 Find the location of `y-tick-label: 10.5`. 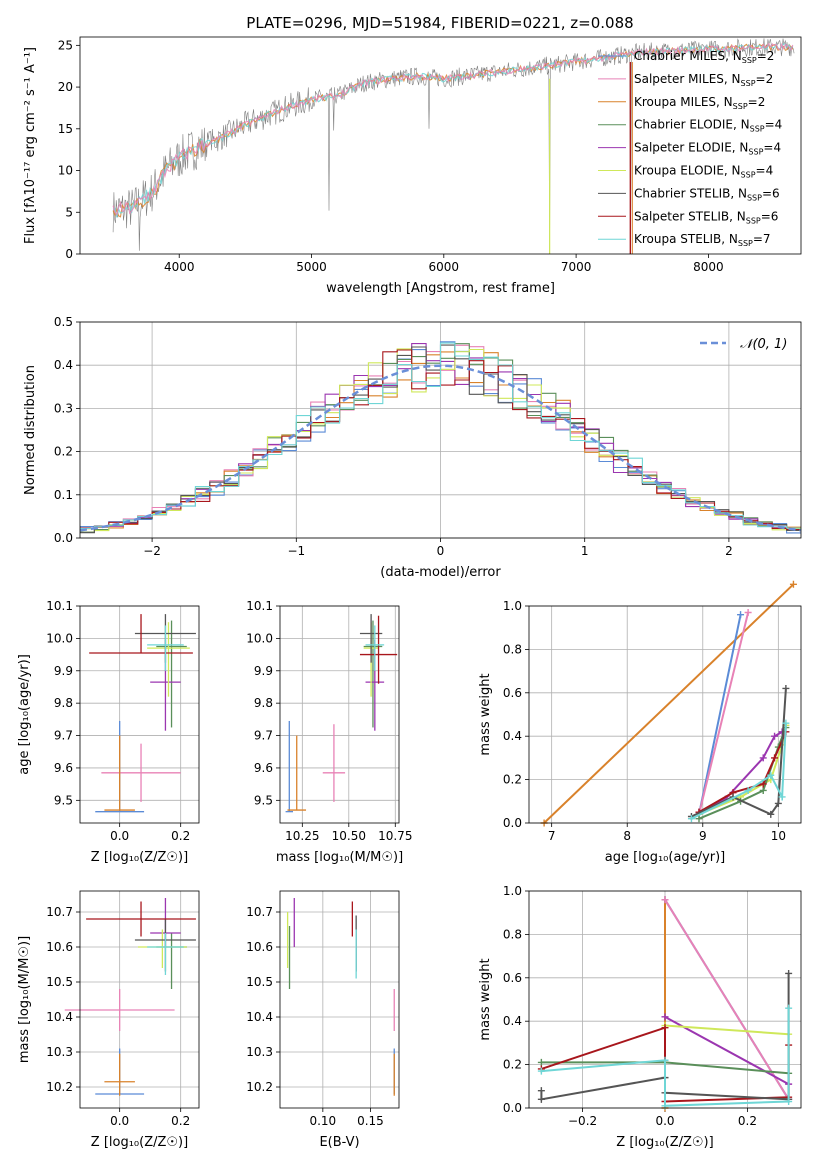

y-tick-label: 10.5 is located at coordinates (259, 982).